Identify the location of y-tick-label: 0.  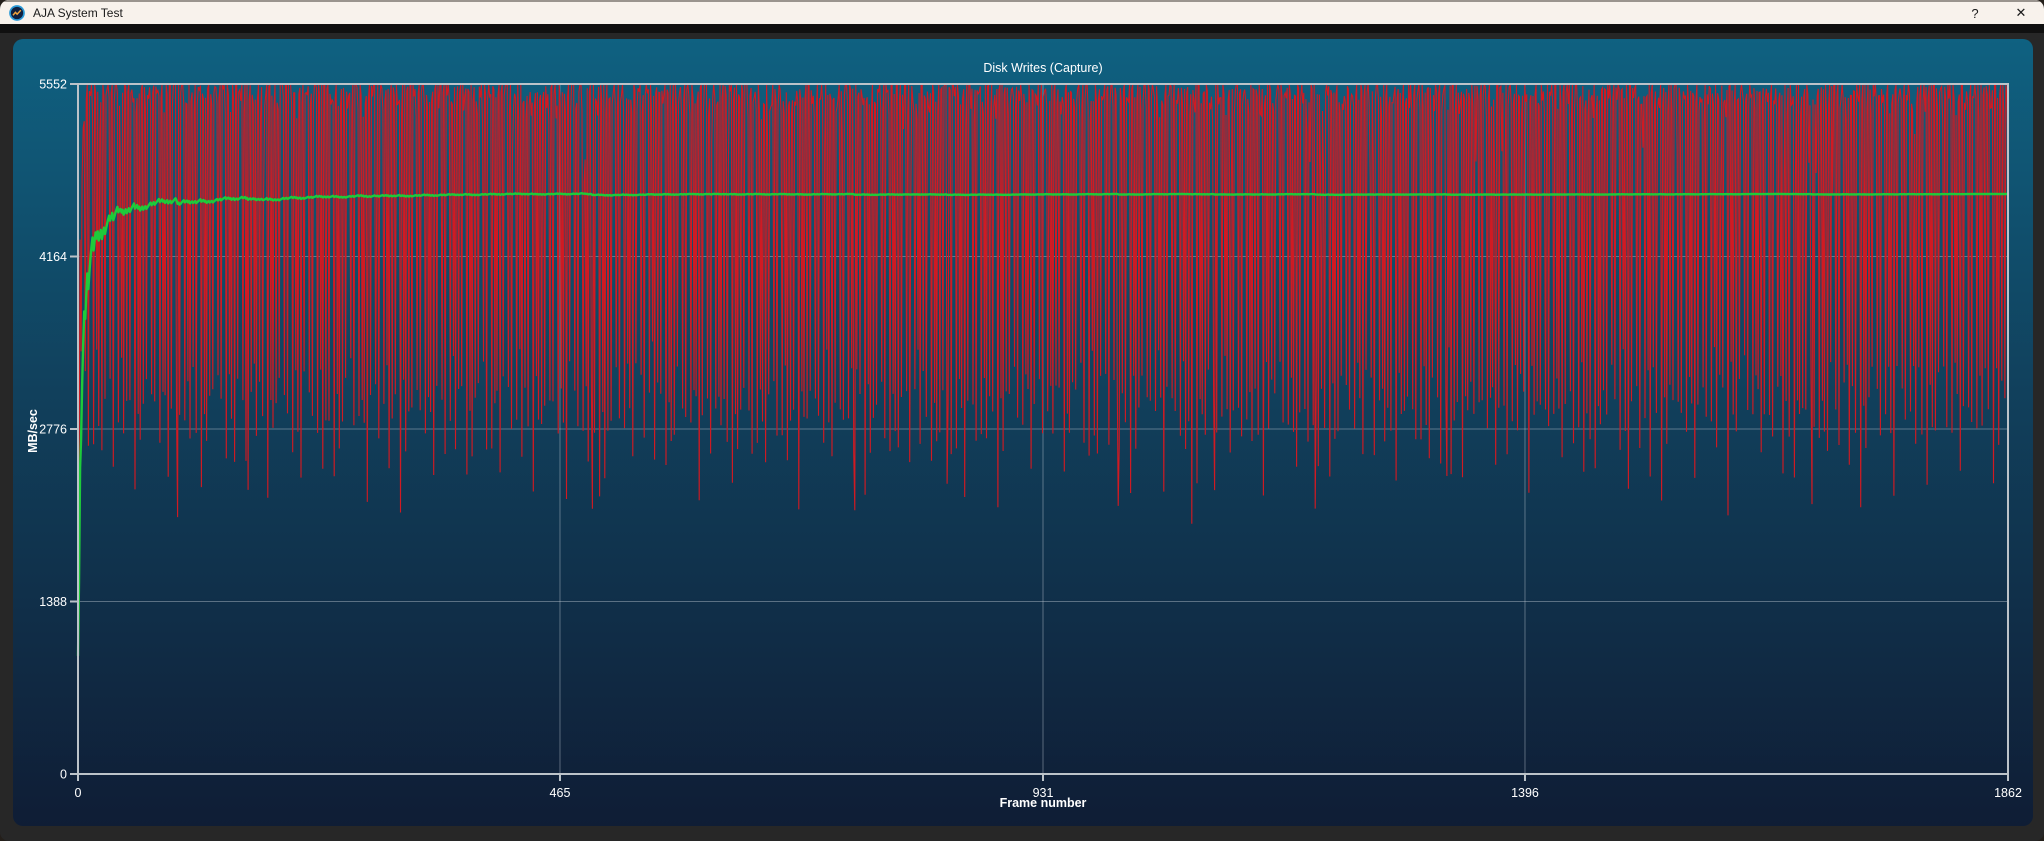
(63, 775).